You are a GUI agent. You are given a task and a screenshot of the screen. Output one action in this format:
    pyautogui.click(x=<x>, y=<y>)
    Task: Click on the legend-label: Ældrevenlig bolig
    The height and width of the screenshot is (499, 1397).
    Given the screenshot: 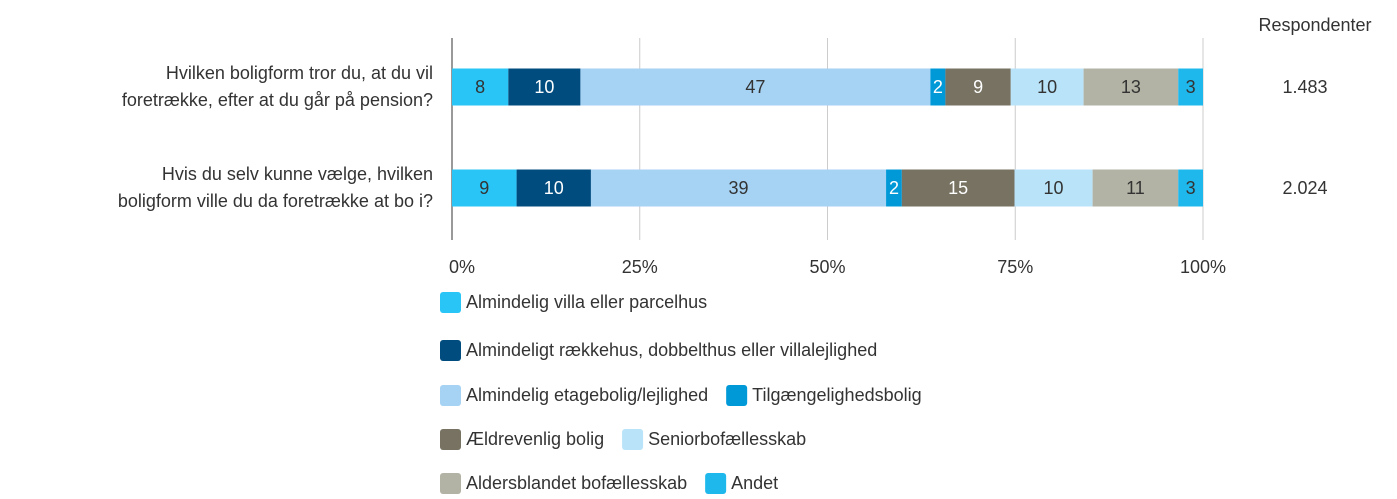 What is the action you would take?
    pyautogui.click(x=535, y=439)
    